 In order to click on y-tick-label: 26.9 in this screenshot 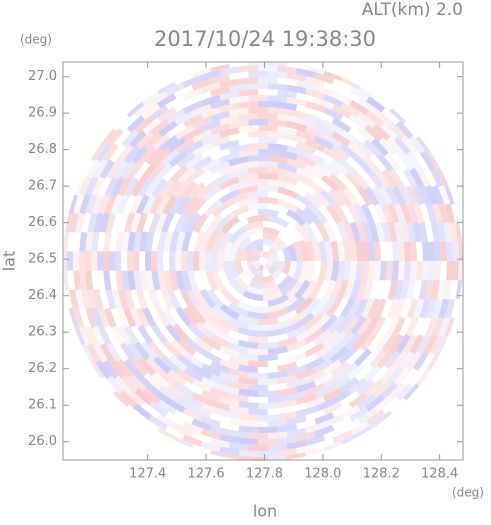, I will do `click(42, 113)`.